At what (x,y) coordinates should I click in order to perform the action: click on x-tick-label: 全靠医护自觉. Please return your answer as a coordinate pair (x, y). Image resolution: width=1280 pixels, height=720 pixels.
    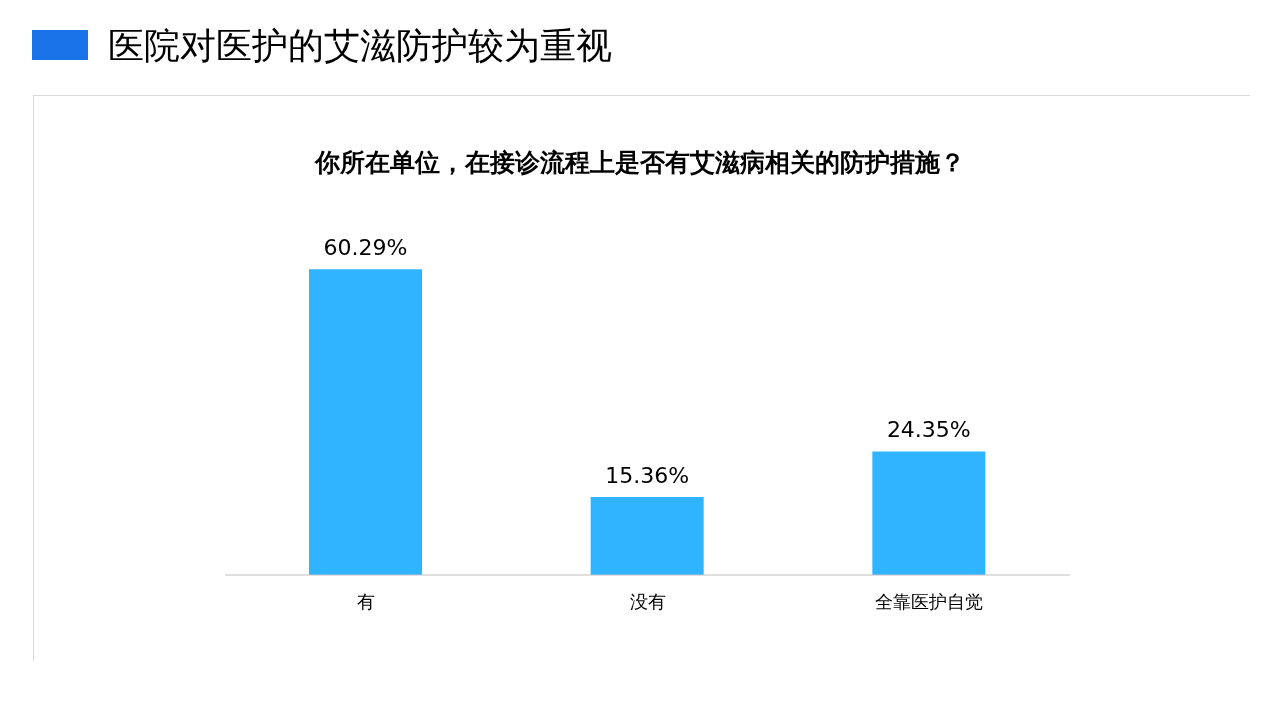
    Looking at the image, I should click on (929, 601).